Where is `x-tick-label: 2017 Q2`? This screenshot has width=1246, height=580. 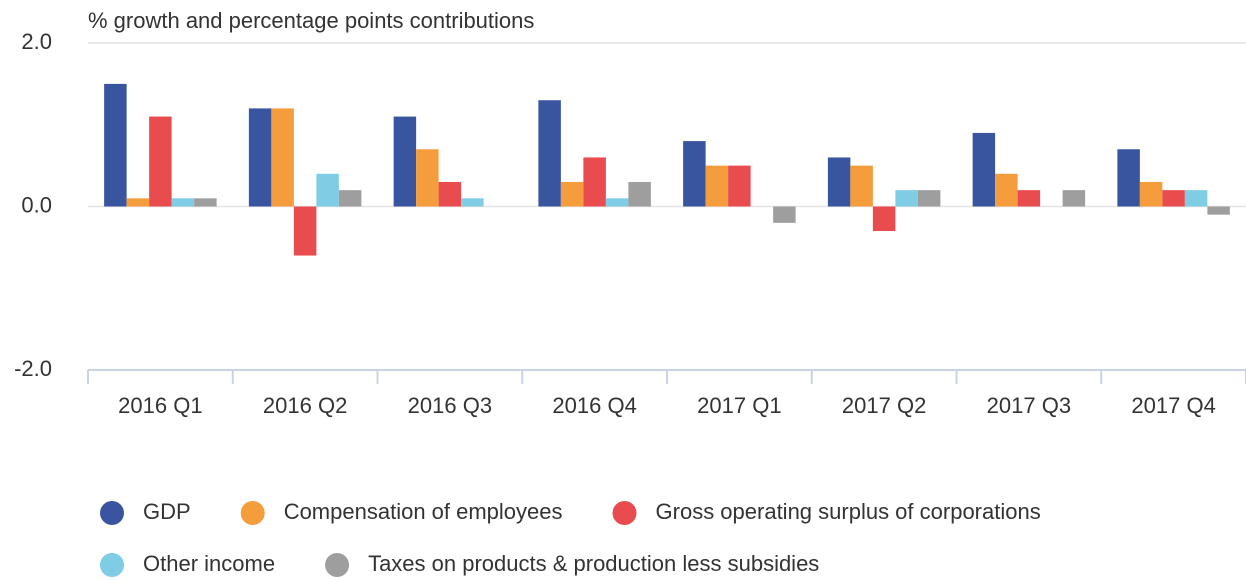
x-tick-label: 2017 Q2 is located at coordinates (884, 405).